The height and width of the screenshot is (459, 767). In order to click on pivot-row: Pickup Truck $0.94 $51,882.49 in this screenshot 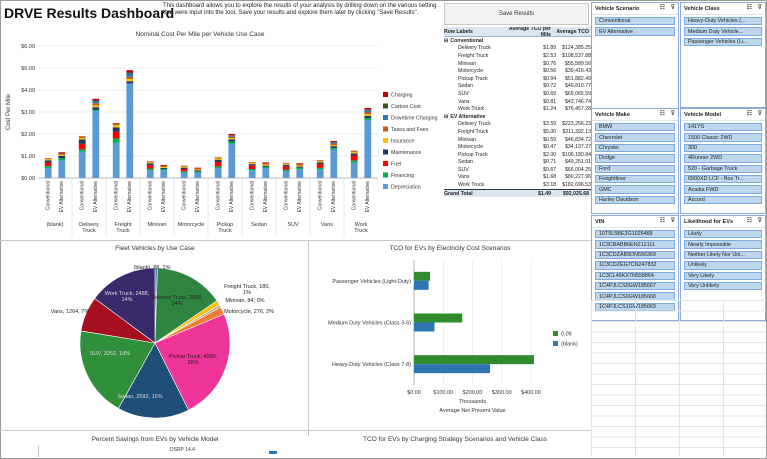, I will do `click(517, 79)`.